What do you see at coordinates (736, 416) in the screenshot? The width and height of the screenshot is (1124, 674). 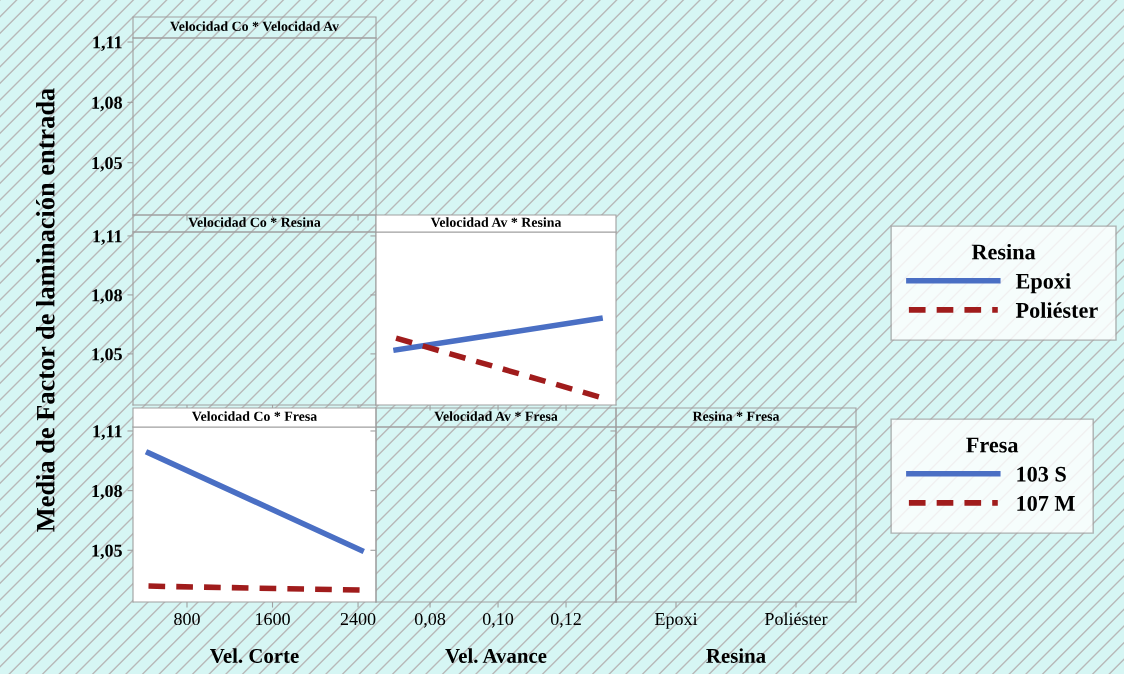 I see `chart-title: Resina * Fresa` at bounding box center [736, 416].